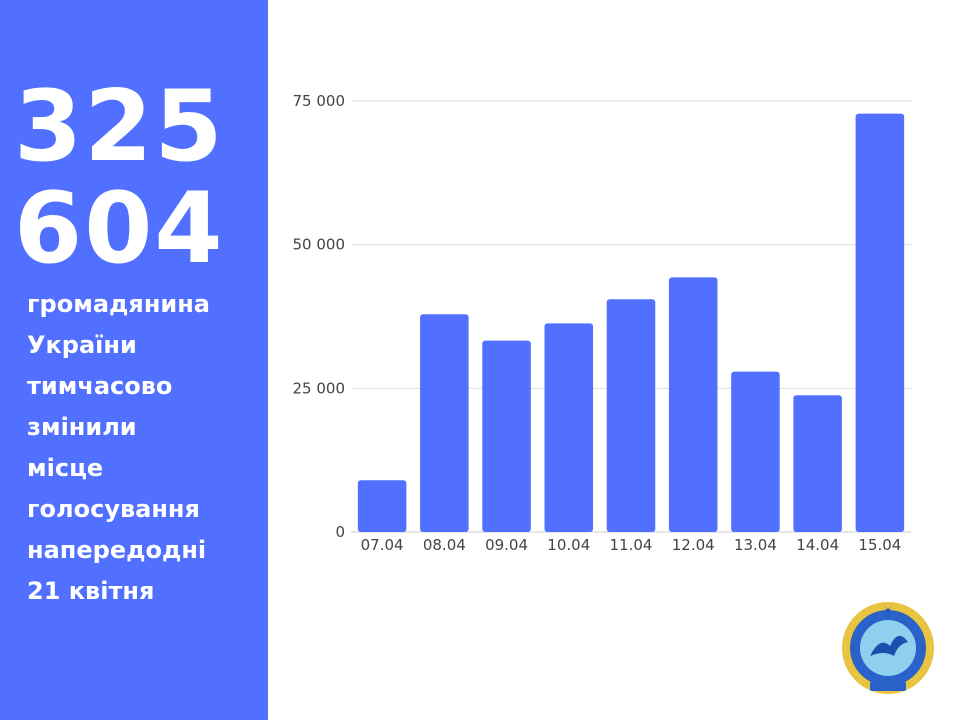 The height and width of the screenshot is (720, 960). I want to click on bar-14.04, so click(817, 463).